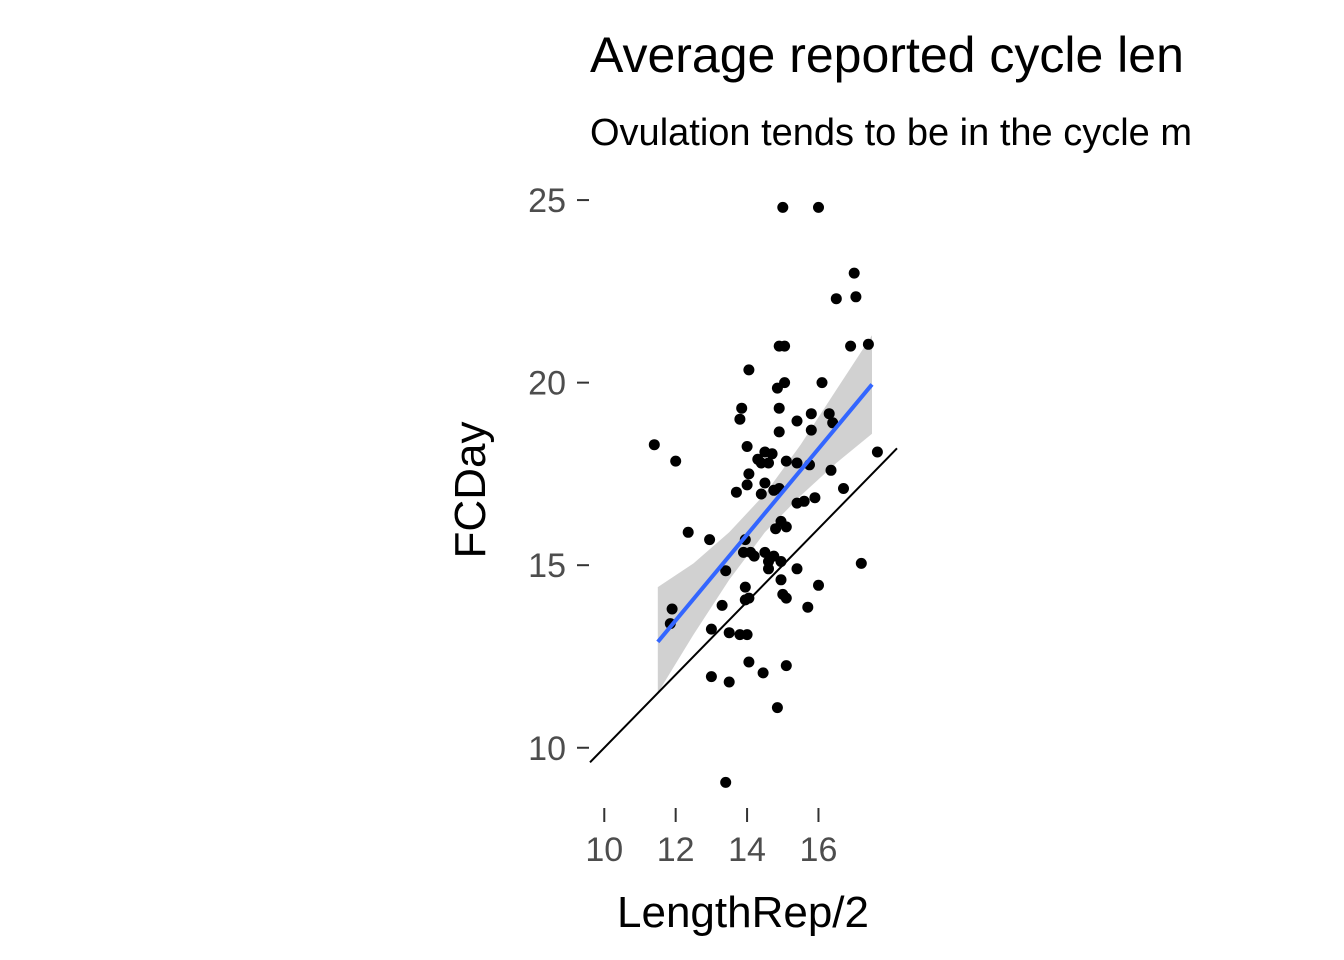  I want to click on y-axis-title: FCDay, so click(470, 490).